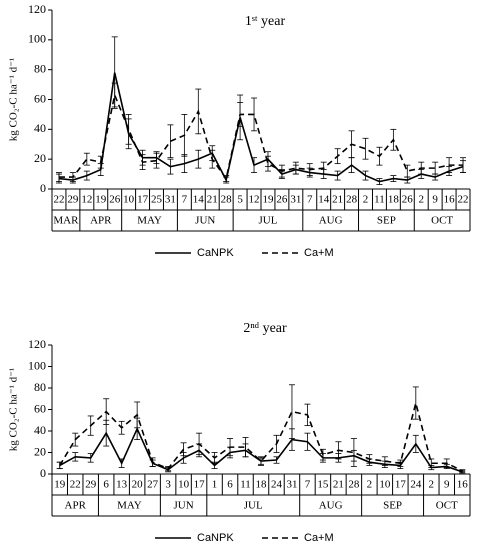 Image resolution: width=478 pixels, height=555 pixels. I want to click on x-tick-label: 20, so click(138, 485).